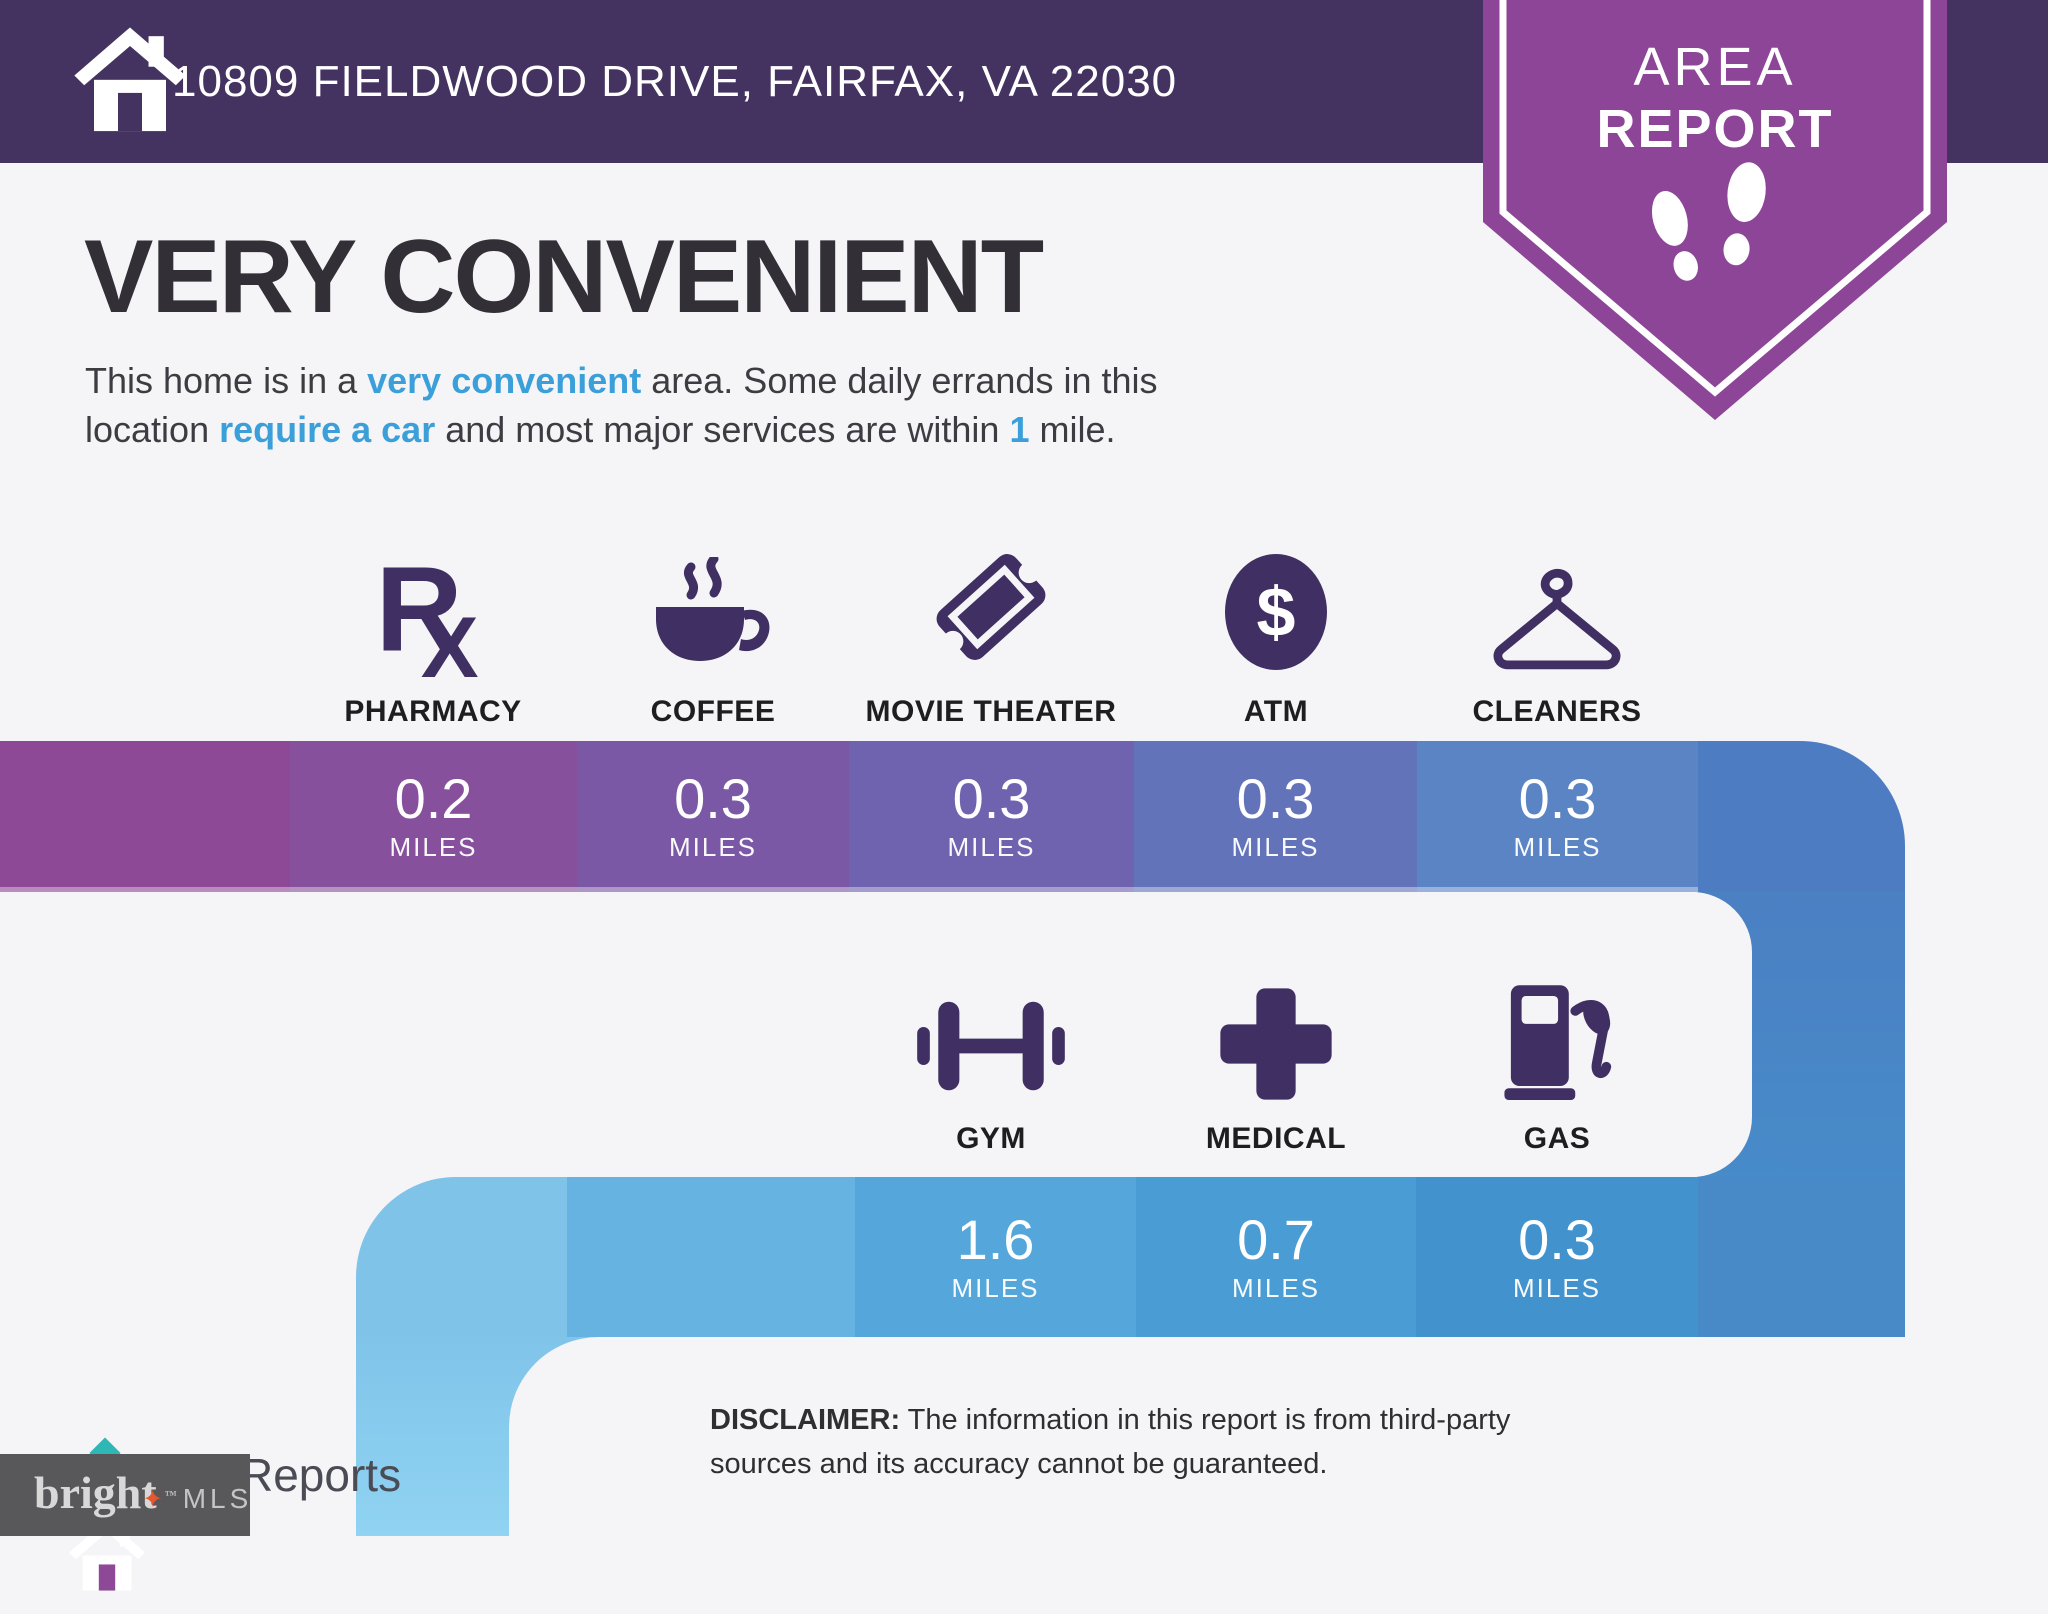 This screenshot has width=2048, height=1614. What do you see at coordinates (1019, 429) in the screenshot?
I see `summary-highlight: 1` at bounding box center [1019, 429].